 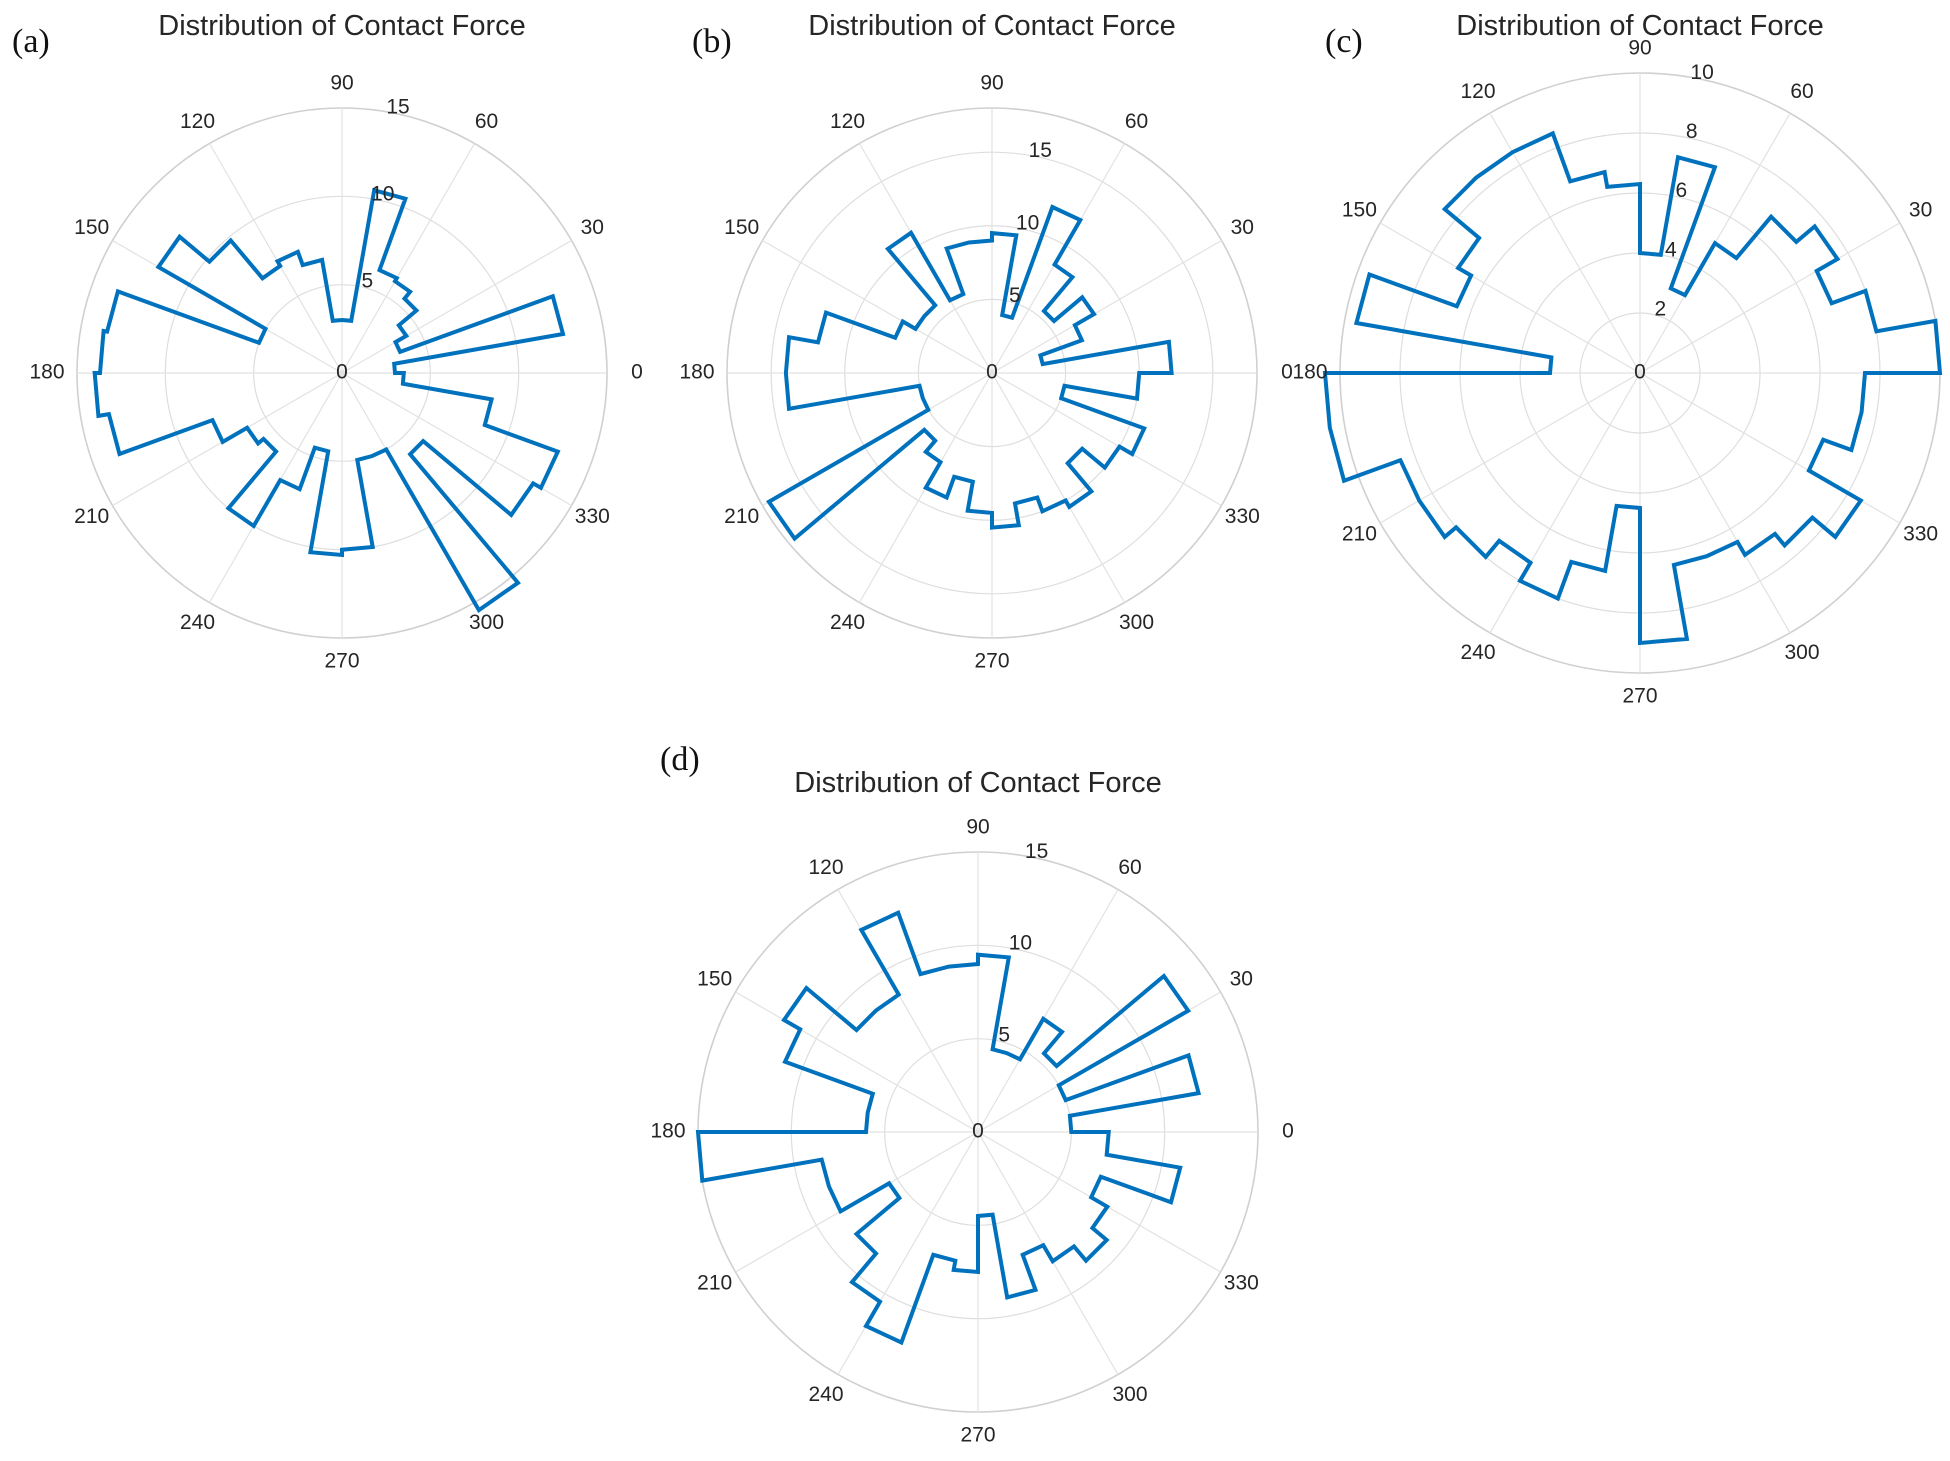 What do you see at coordinates (1639, 26) in the screenshot?
I see `chart-title: Distribution of Contact Force` at bounding box center [1639, 26].